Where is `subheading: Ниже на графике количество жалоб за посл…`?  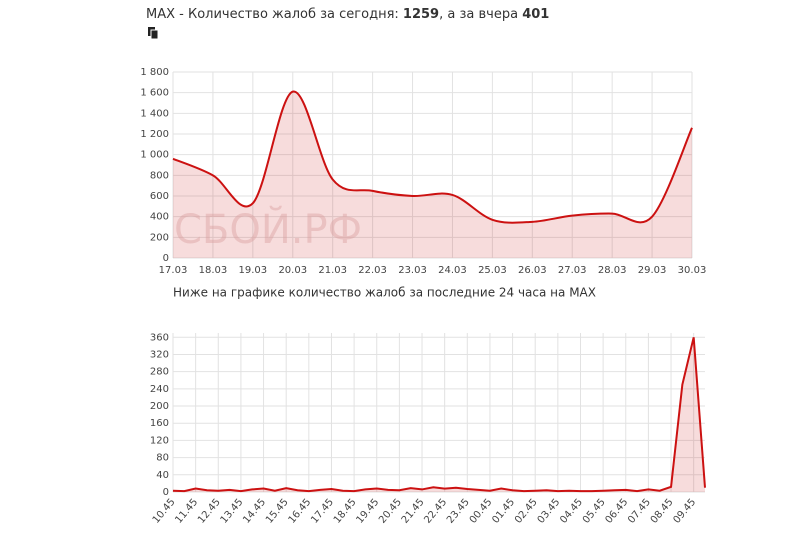 subheading: Ниже на графике количество жалоб за посл… is located at coordinates (384, 293).